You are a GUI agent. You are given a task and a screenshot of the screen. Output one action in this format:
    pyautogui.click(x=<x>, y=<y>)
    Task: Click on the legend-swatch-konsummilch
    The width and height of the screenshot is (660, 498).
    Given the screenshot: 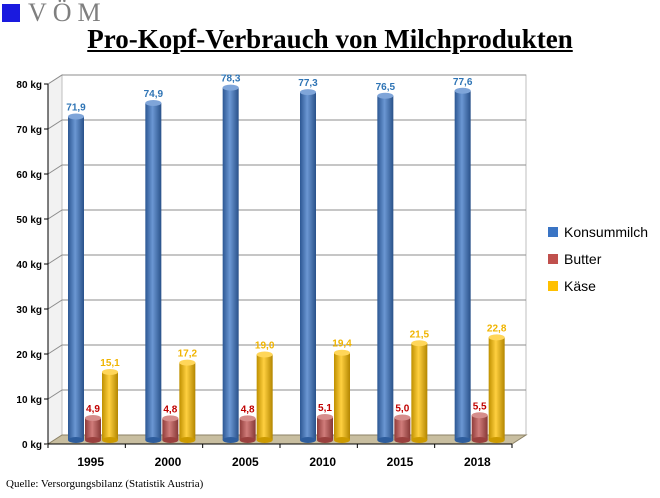 What is the action you would take?
    pyautogui.click(x=553, y=232)
    